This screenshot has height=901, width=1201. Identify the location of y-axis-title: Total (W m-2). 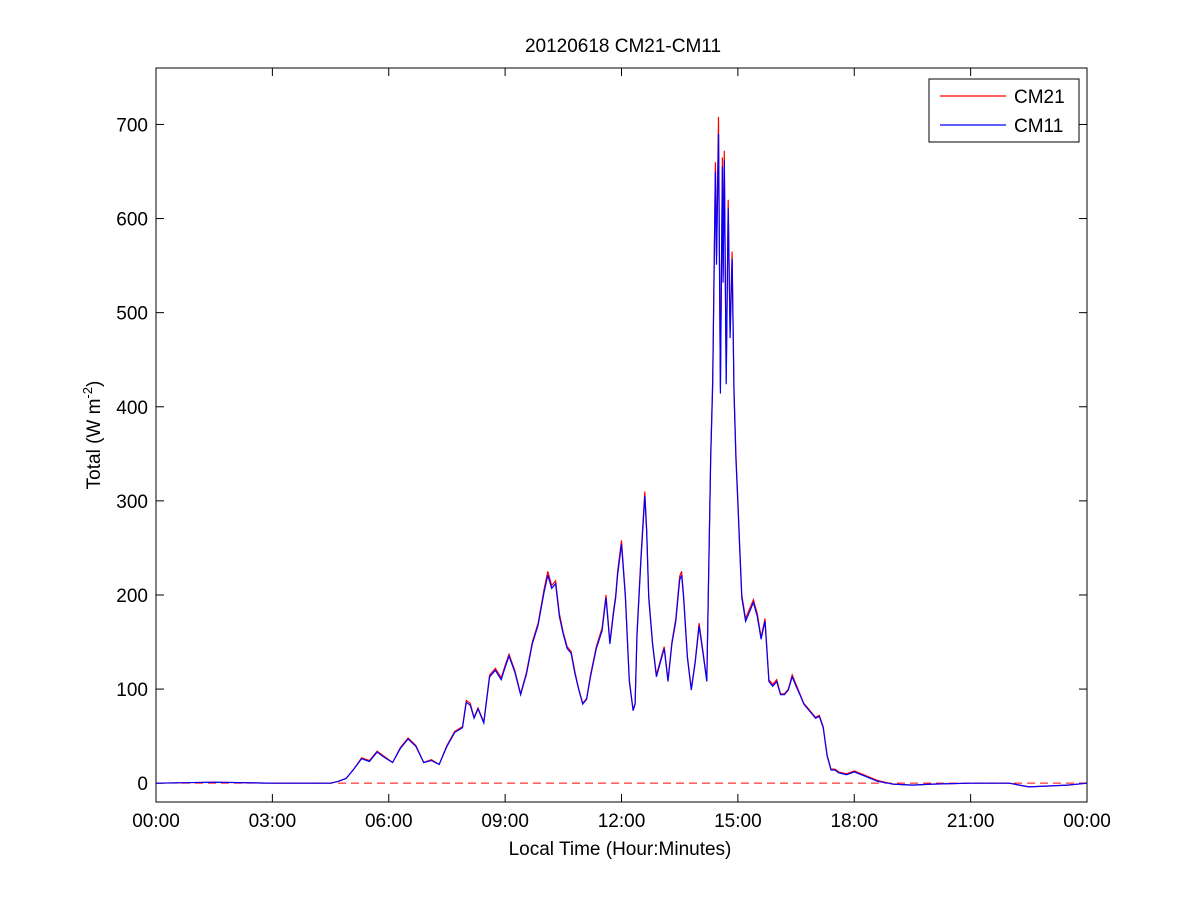
(92, 435).